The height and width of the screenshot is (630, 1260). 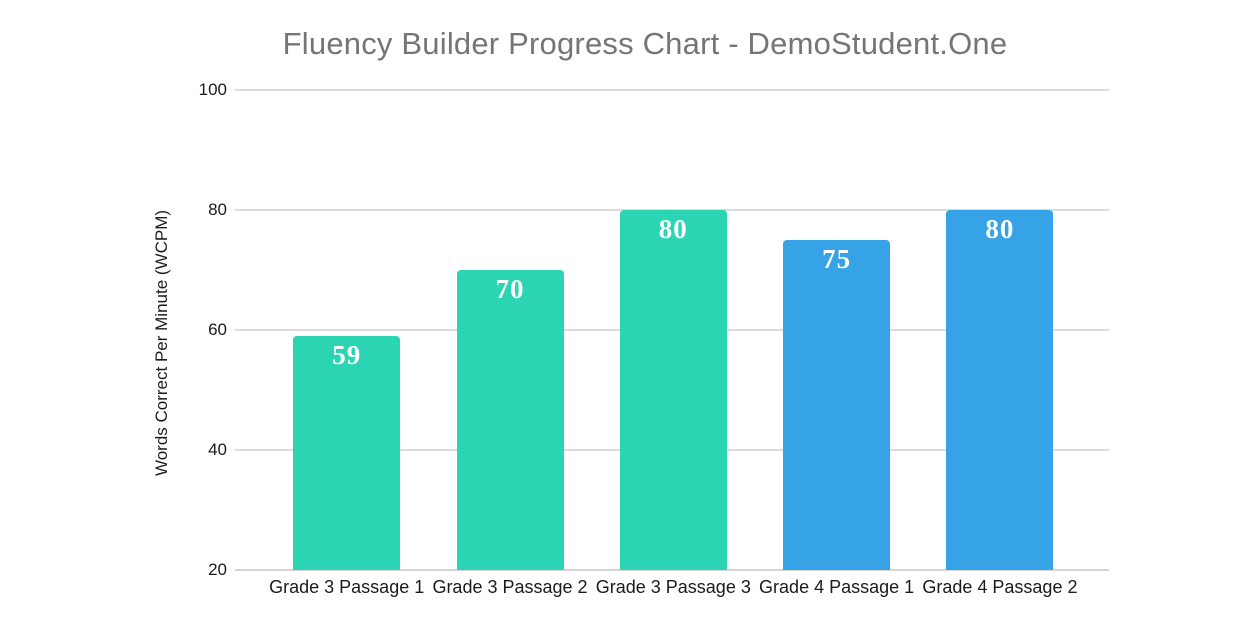 What do you see at coordinates (1000, 587) in the screenshot?
I see `x-tick-label: Grade 4 Passage 2` at bounding box center [1000, 587].